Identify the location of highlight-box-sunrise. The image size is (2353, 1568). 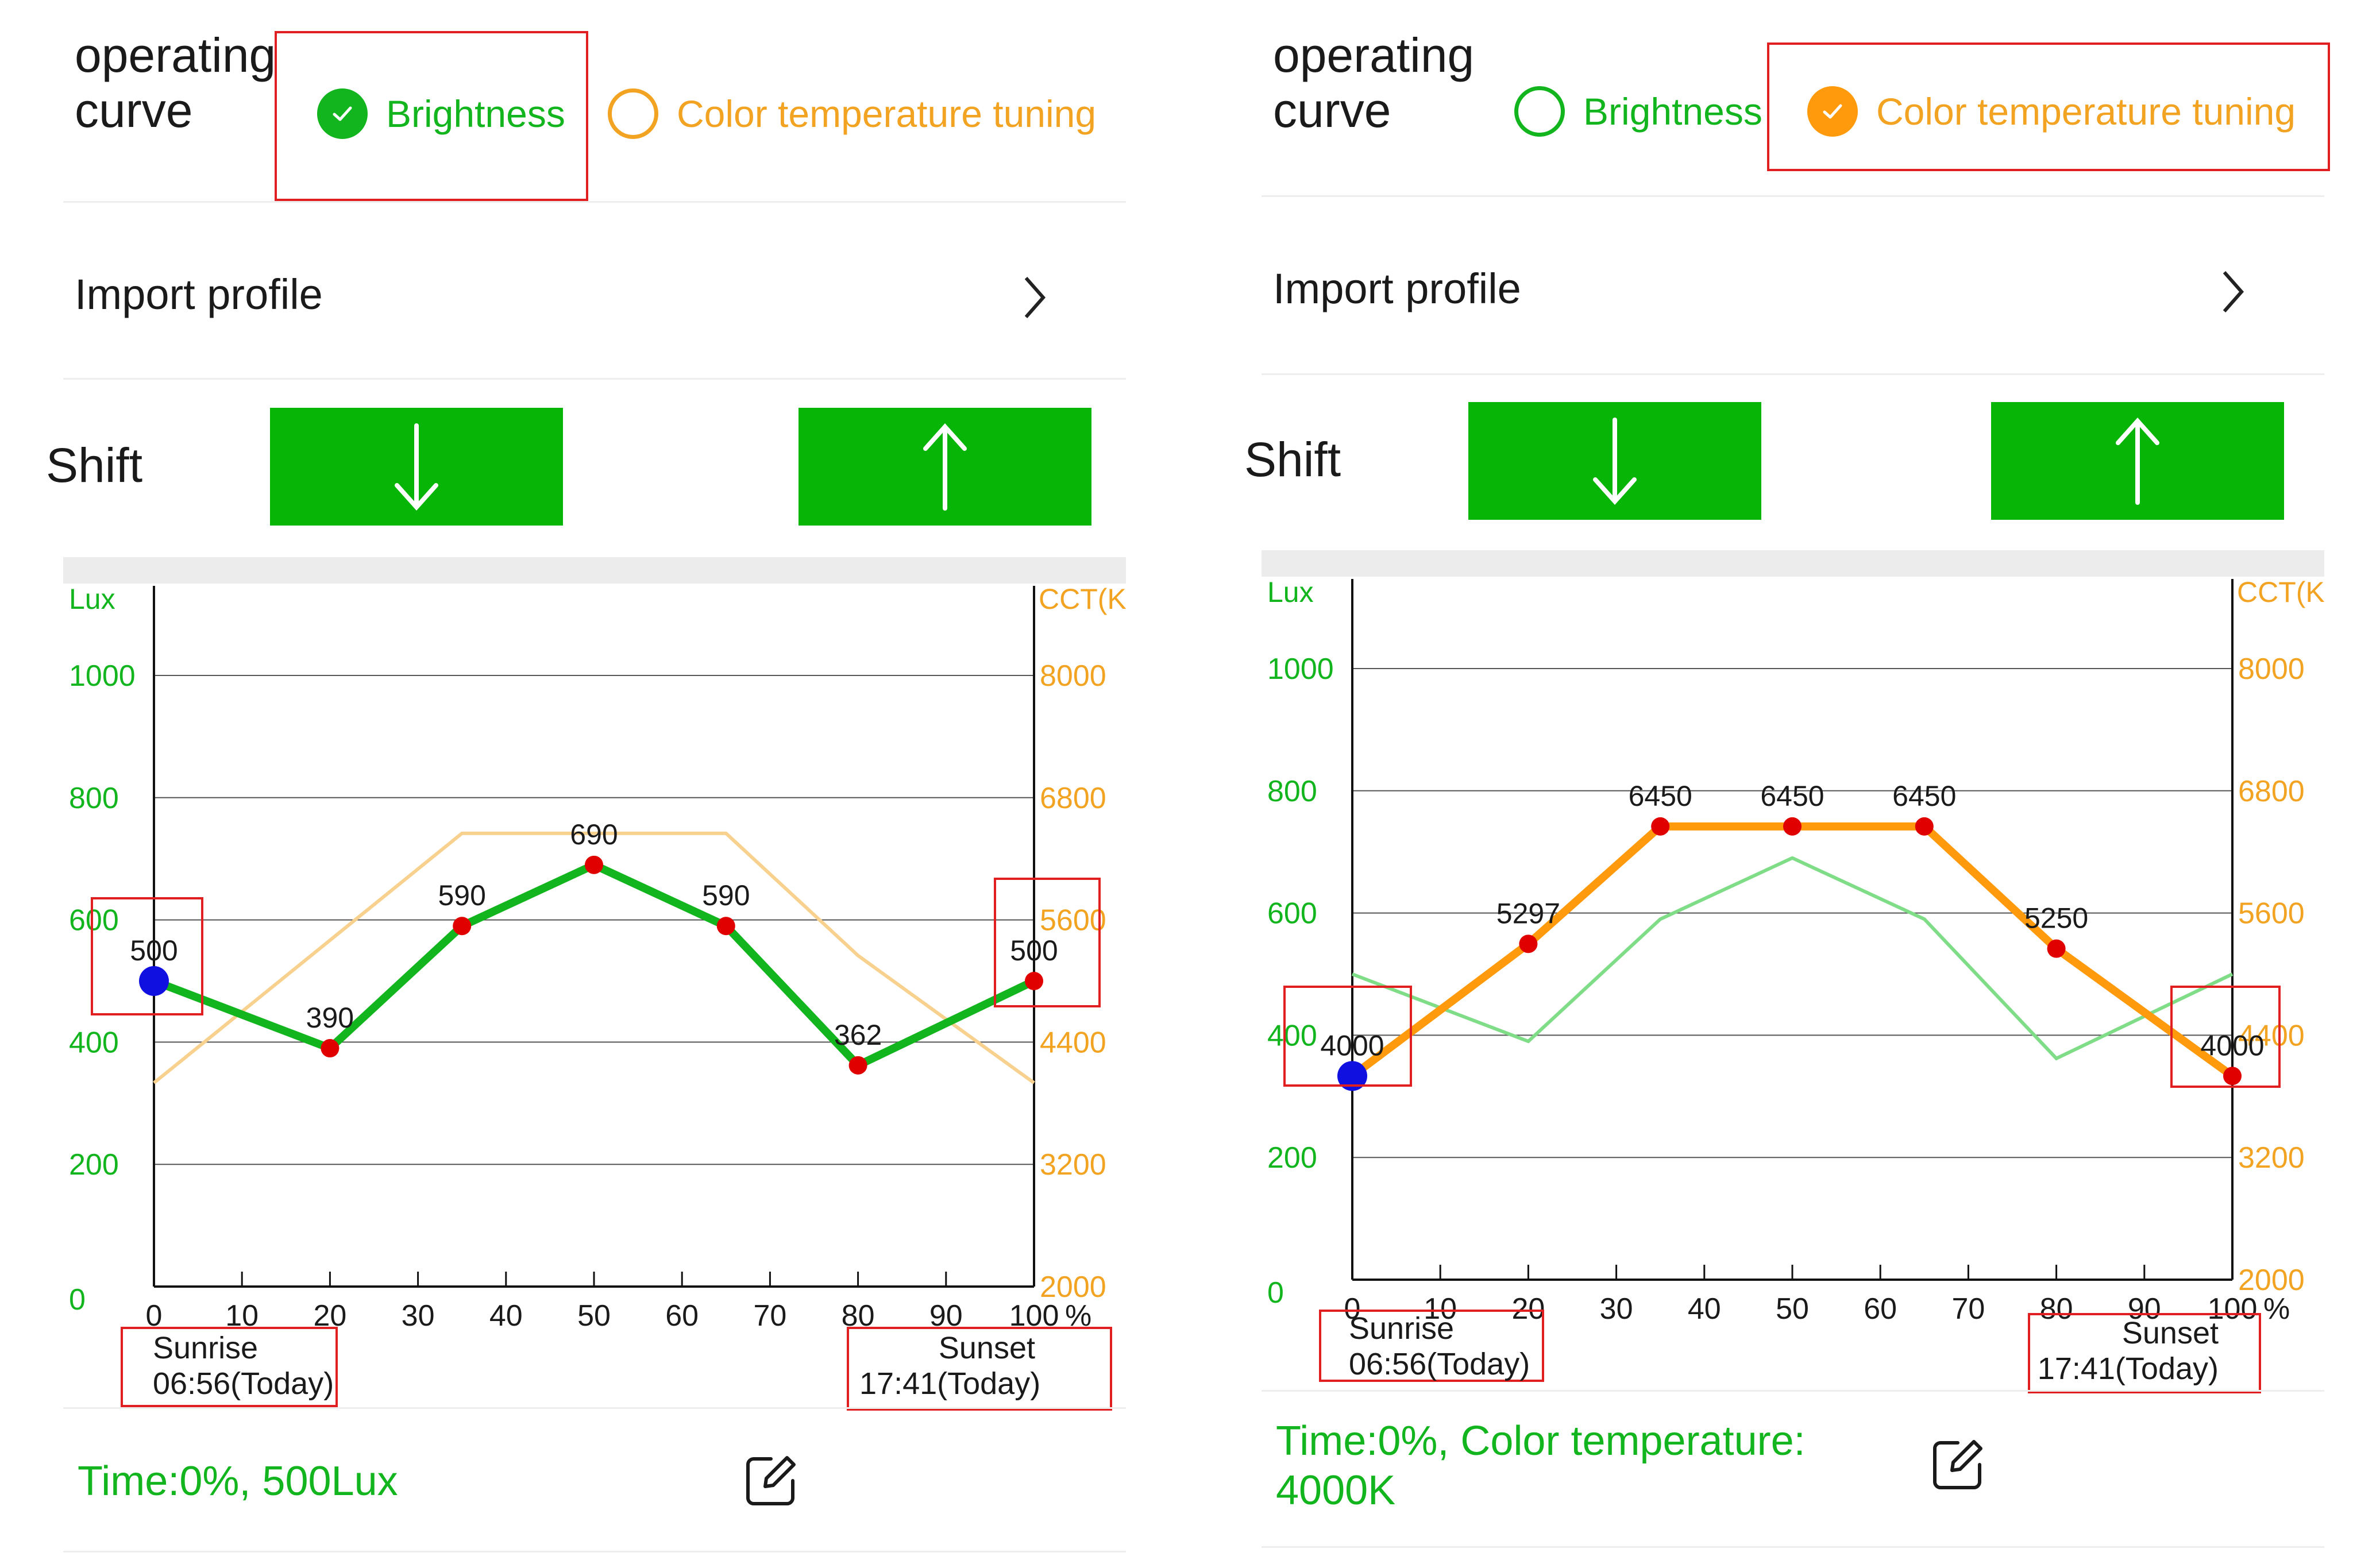
(1431, 1346).